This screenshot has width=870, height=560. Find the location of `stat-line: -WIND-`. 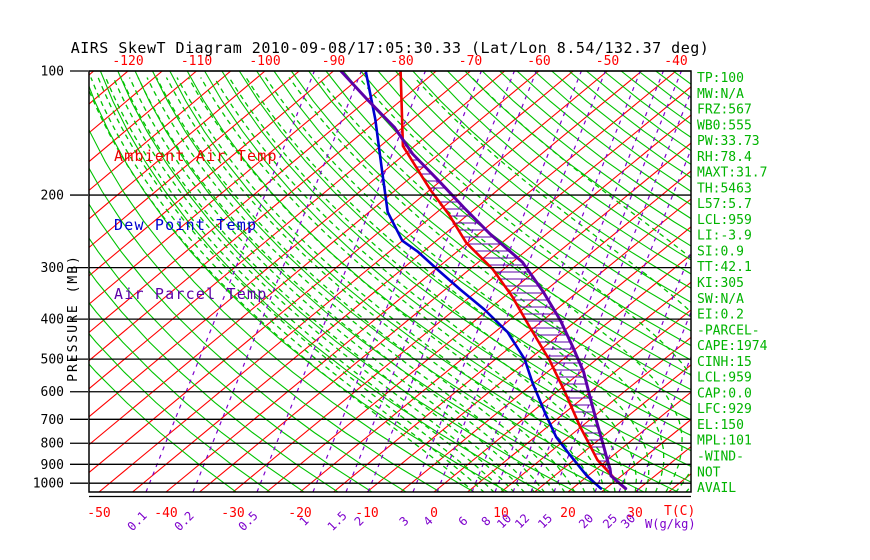

stat-line: -WIND- is located at coordinates (720, 456).